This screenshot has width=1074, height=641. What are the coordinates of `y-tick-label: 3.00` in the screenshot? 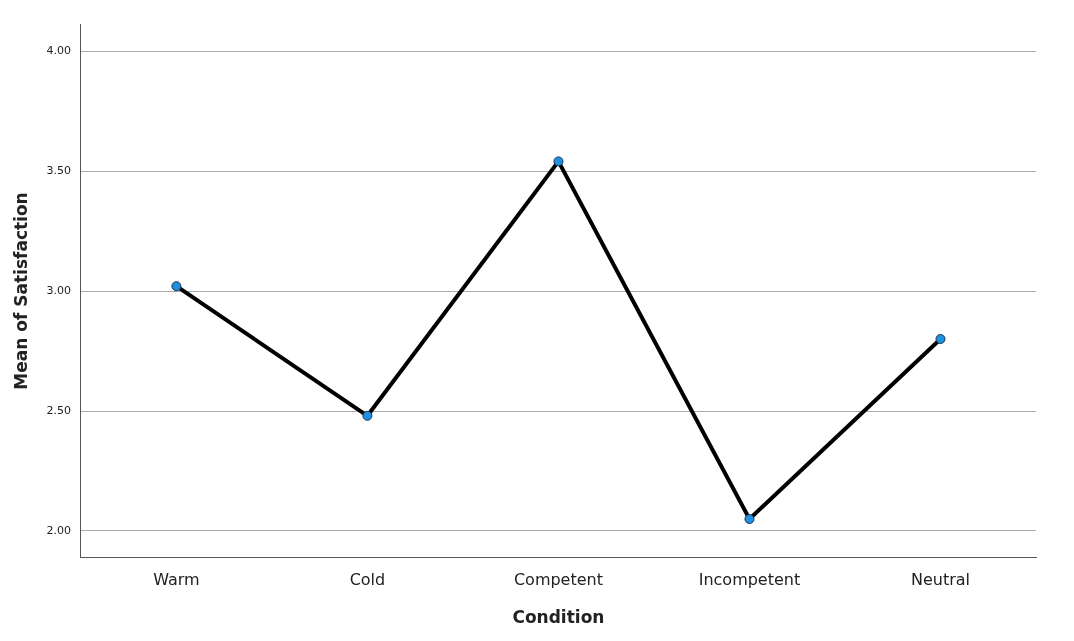 It's located at (58, 290).